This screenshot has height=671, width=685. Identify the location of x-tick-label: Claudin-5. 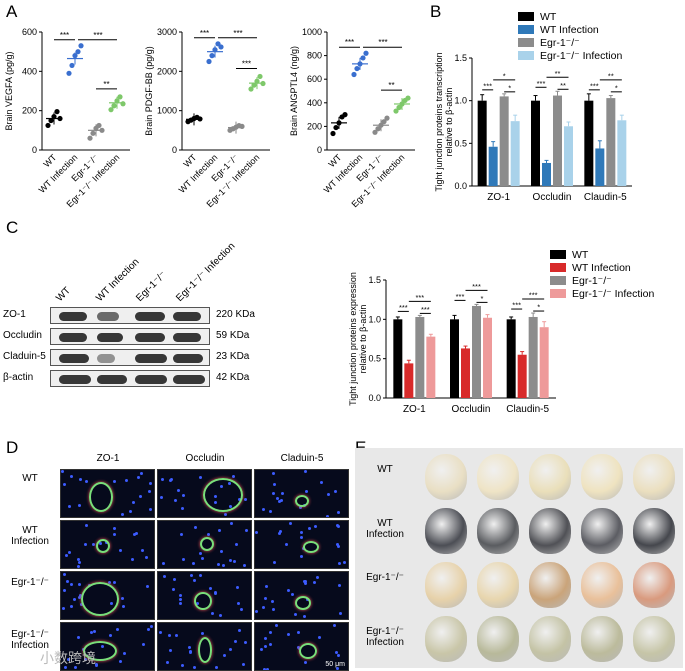
(605, 197).